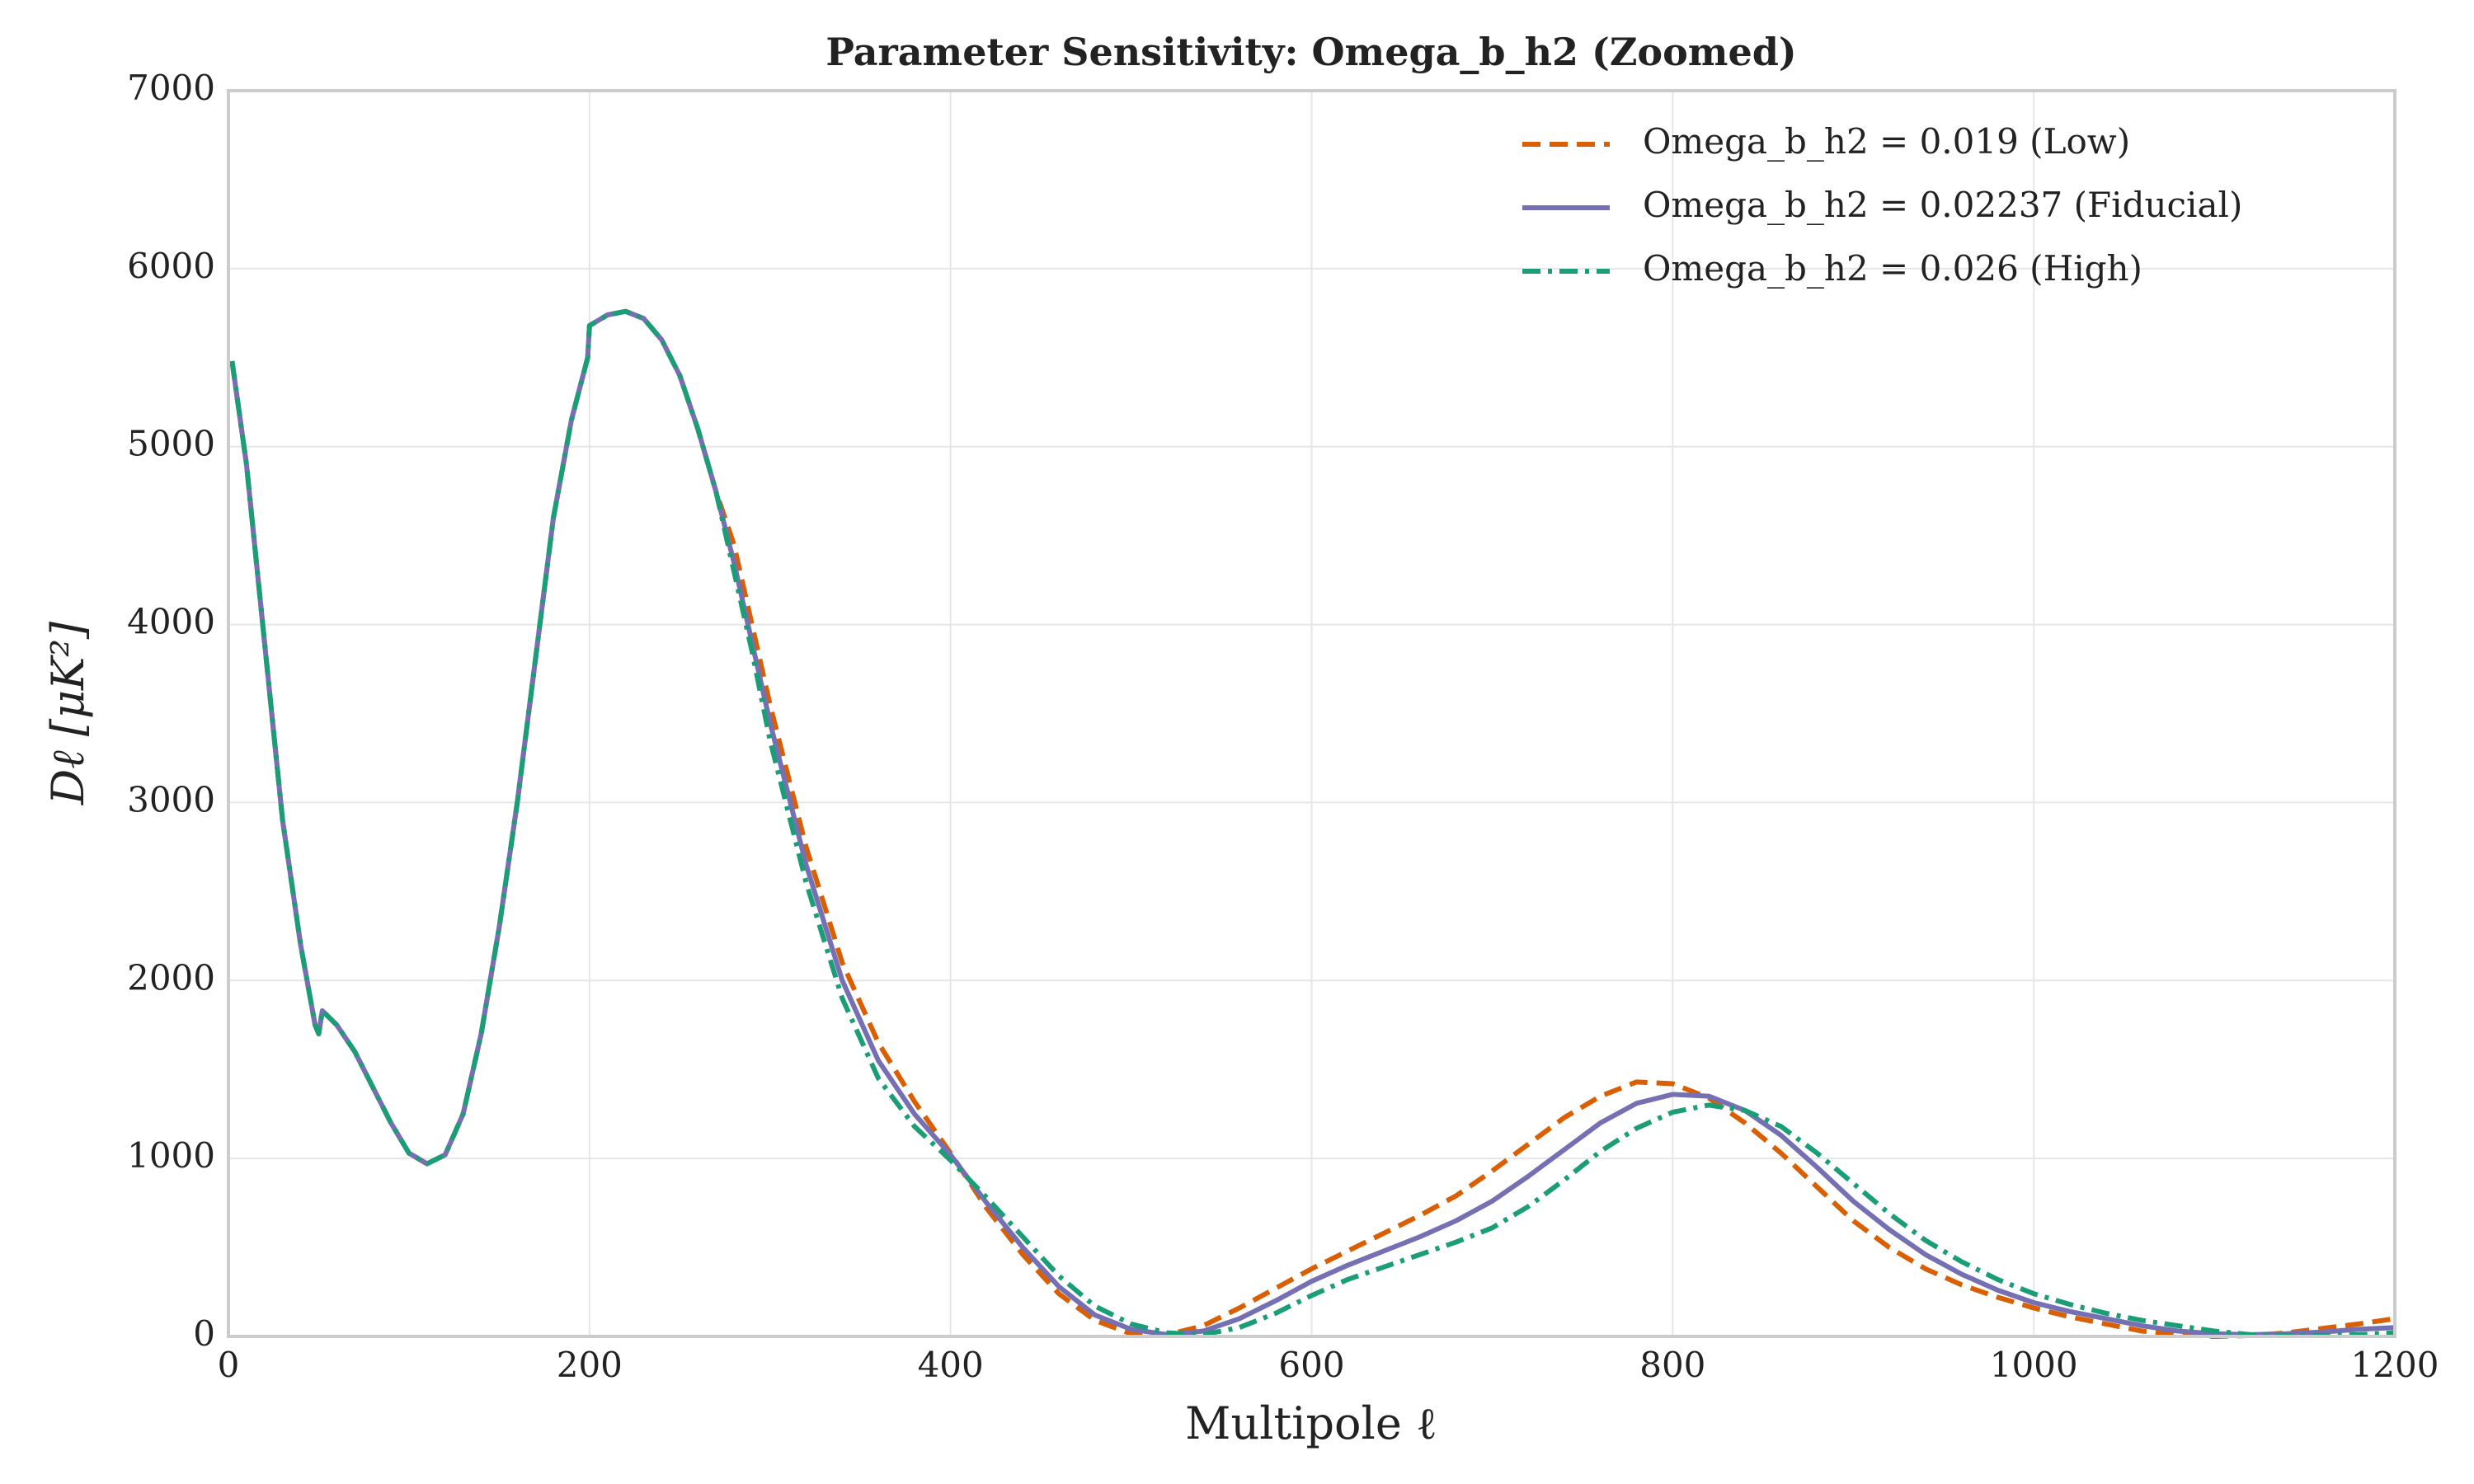 The image size is (2474, 1484). What do you see at coordinates (171, 799) in the screenshot?
I see `y-tick-label: 3000` at bounding box center [171, 799].